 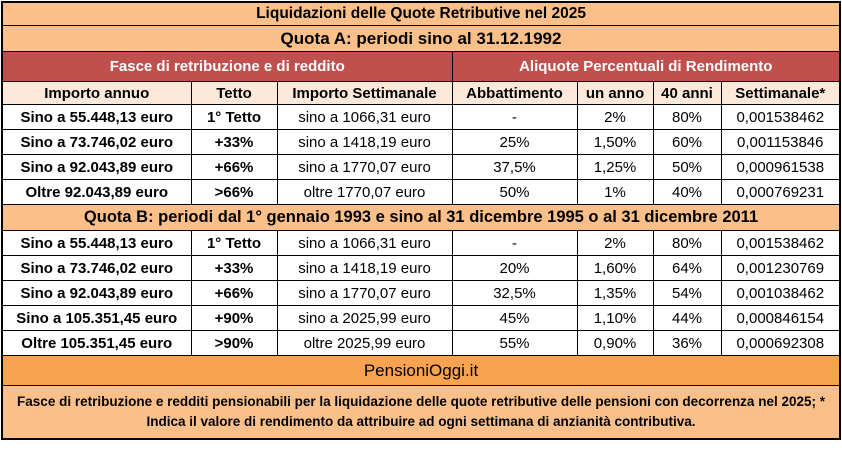 I want to click on cell-settimanale: 0,000961538, so click(x=780, y=167).